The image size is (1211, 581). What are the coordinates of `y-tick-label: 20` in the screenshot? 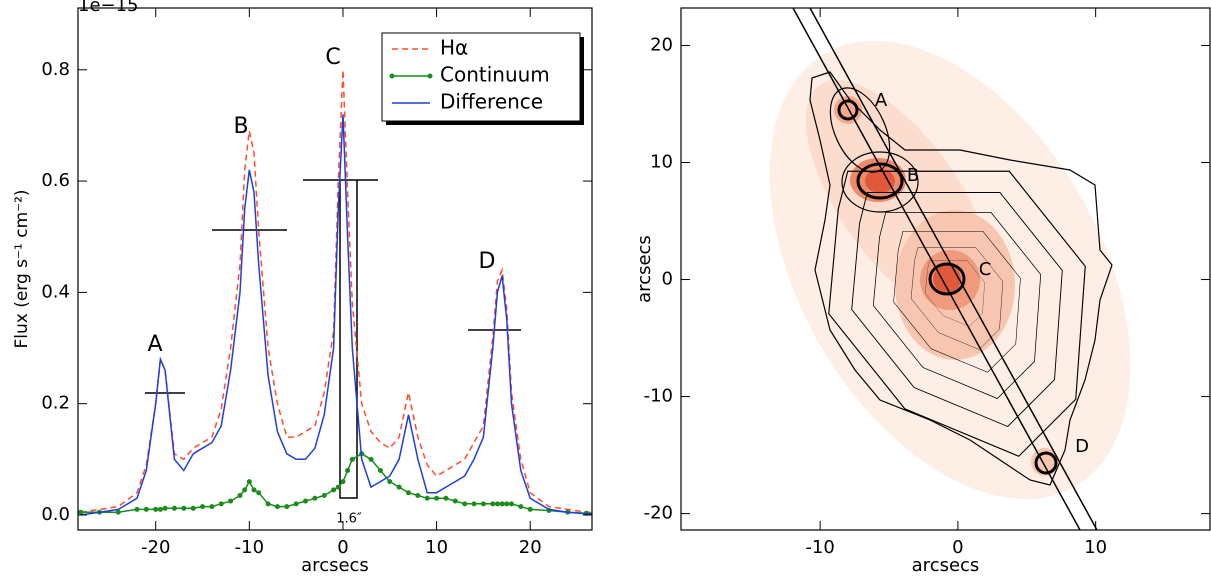 It's located at (661, 44).